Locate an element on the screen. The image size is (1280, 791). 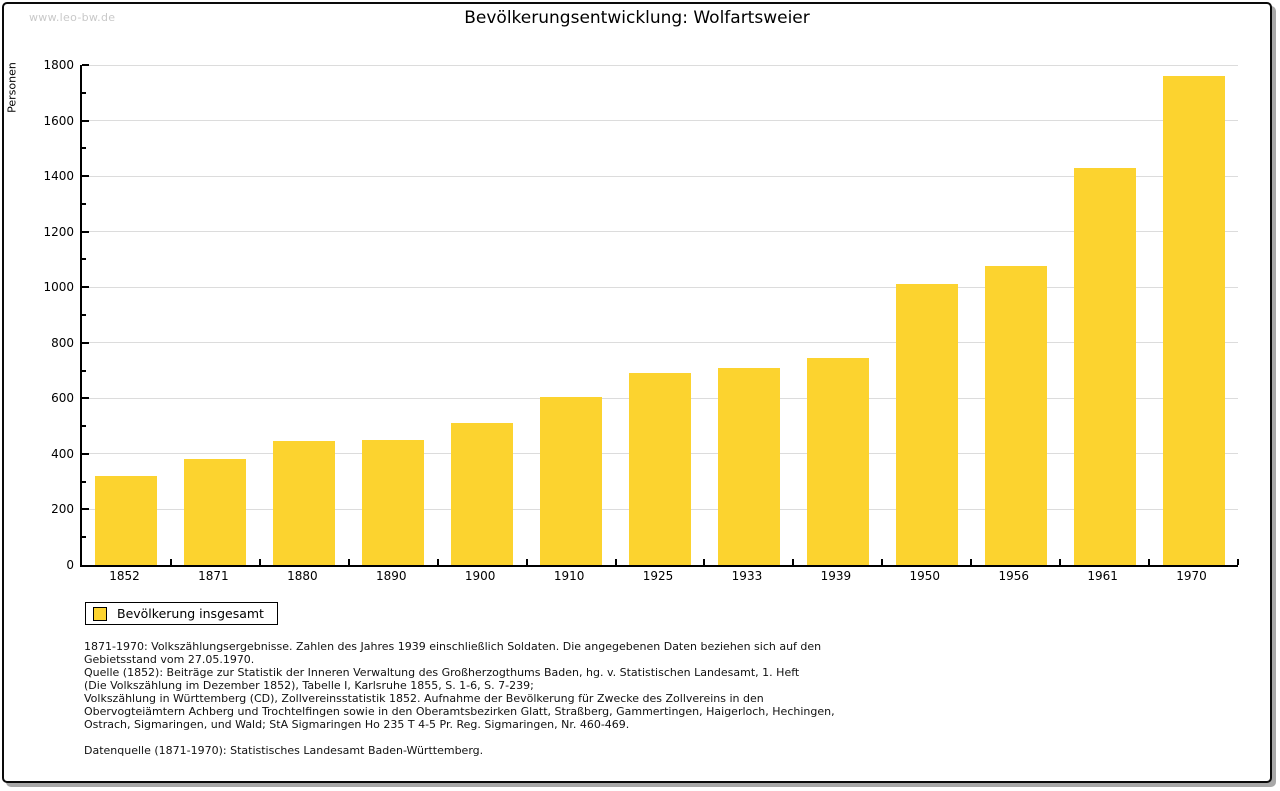
y-axis-tick-label: 1200 is located at coordinates (58, 231).